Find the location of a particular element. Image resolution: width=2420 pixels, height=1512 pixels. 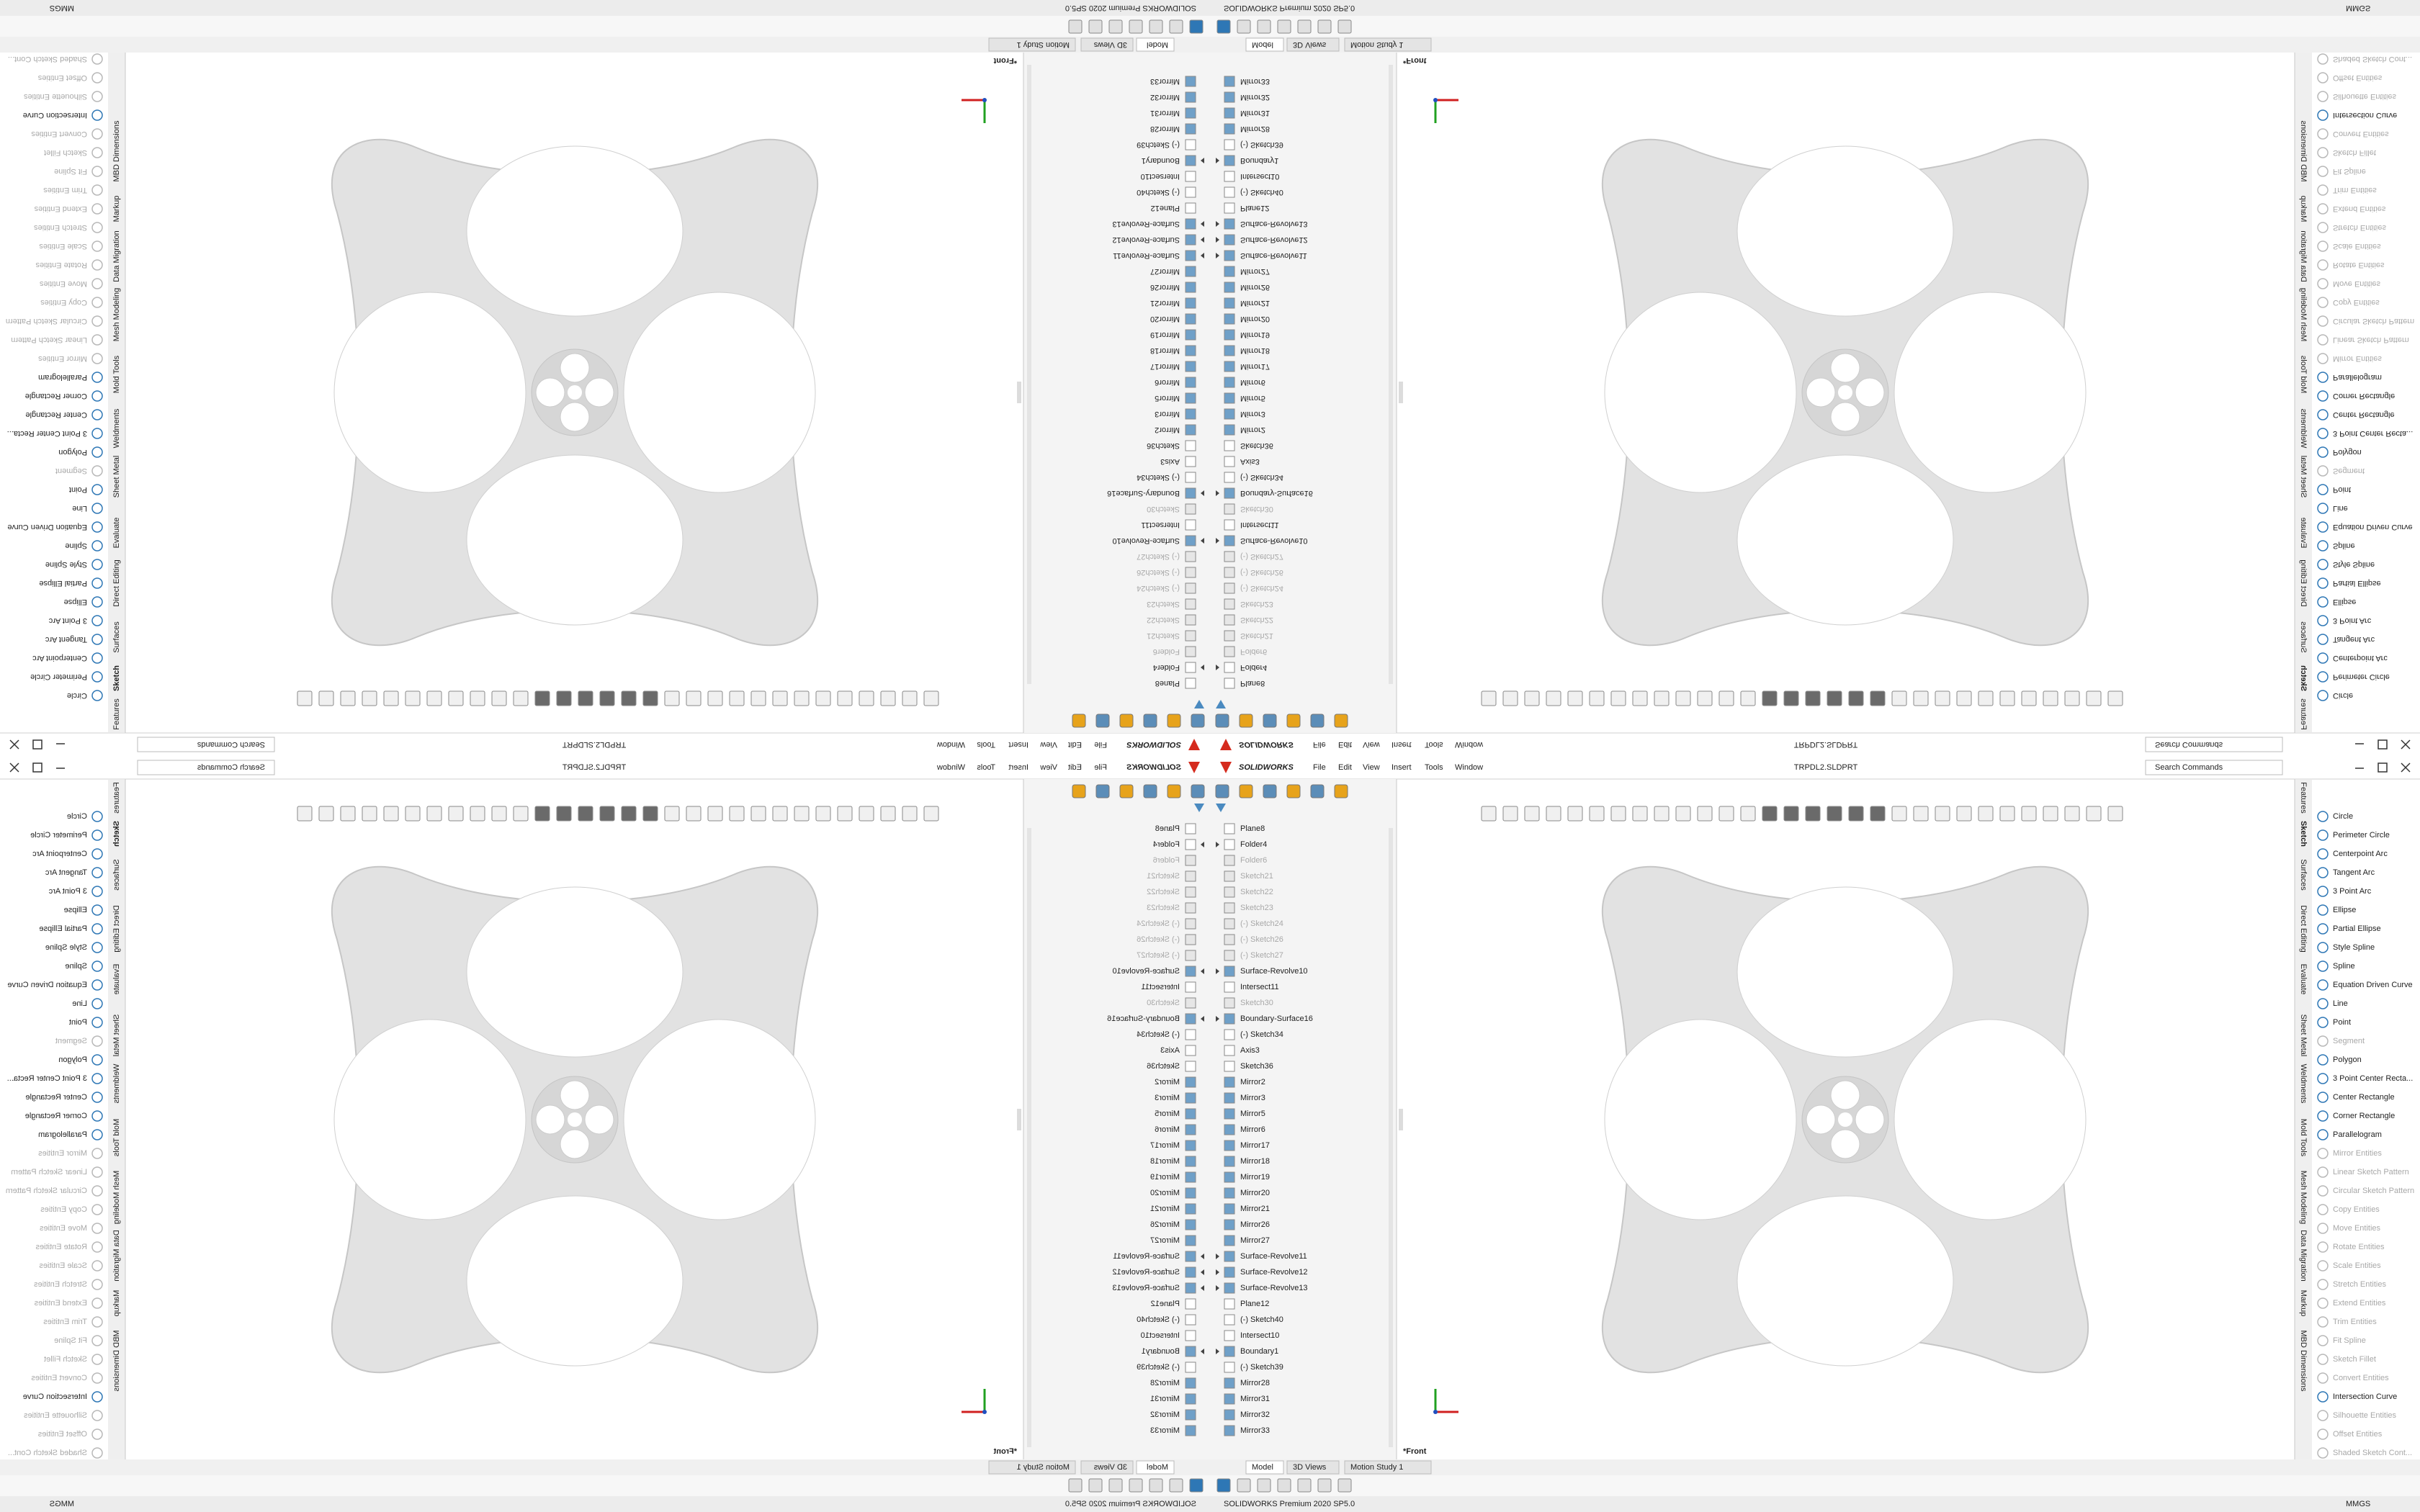

command-item: Stretch Entities is located at coordinates (2359, 227).